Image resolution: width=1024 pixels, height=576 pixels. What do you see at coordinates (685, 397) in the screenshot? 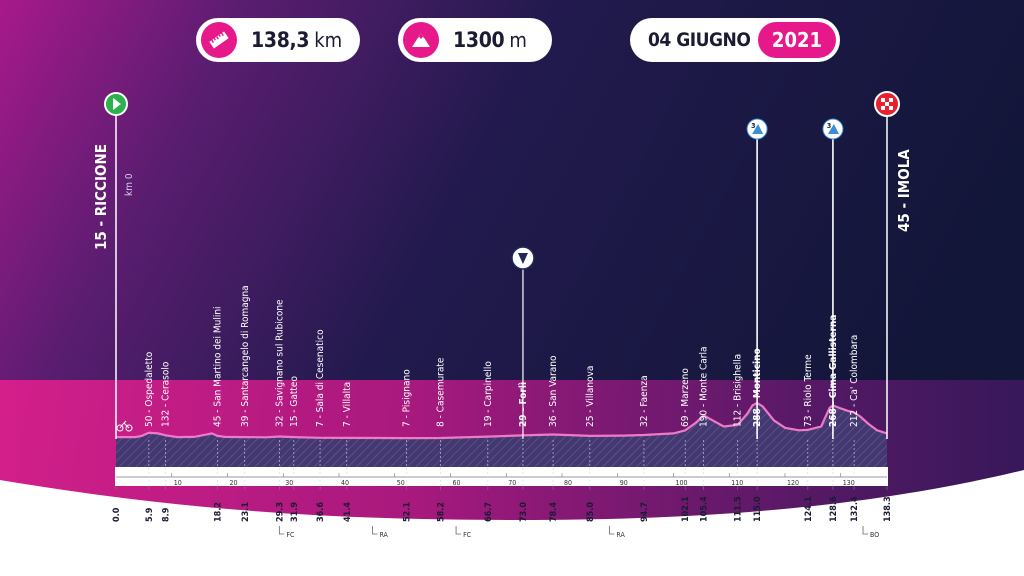
I see `town-label: 69 - Marzeno` at bounding box center [685, 397].